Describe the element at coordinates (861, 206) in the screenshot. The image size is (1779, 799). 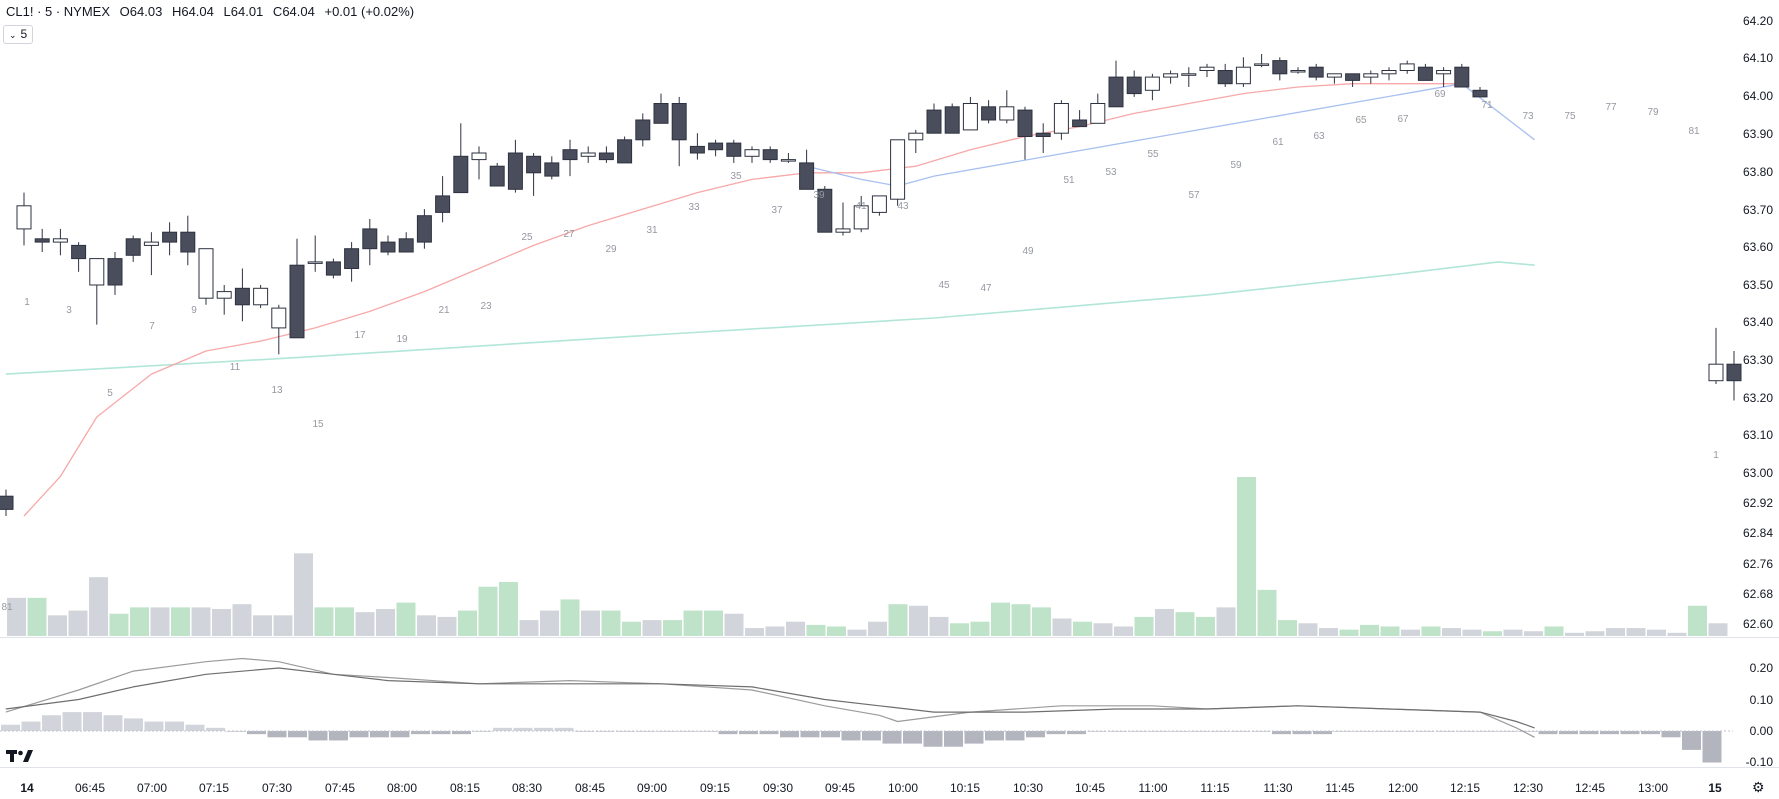
I see `bar-index-label: 41` at that location.